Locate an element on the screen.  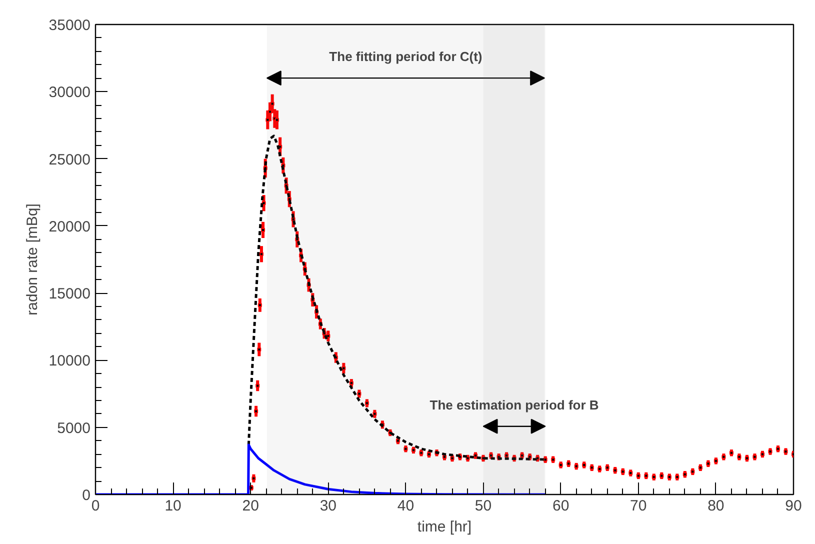
y-tick-label: 0 is located at coordinates (86, 495).